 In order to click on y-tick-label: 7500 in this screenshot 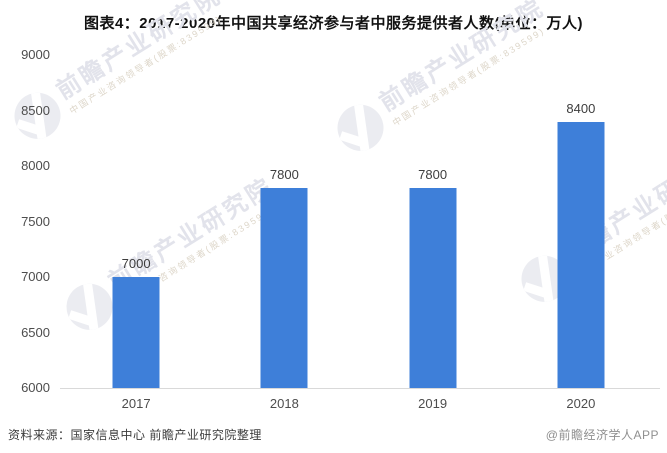, I will do `click(35, 221)`.